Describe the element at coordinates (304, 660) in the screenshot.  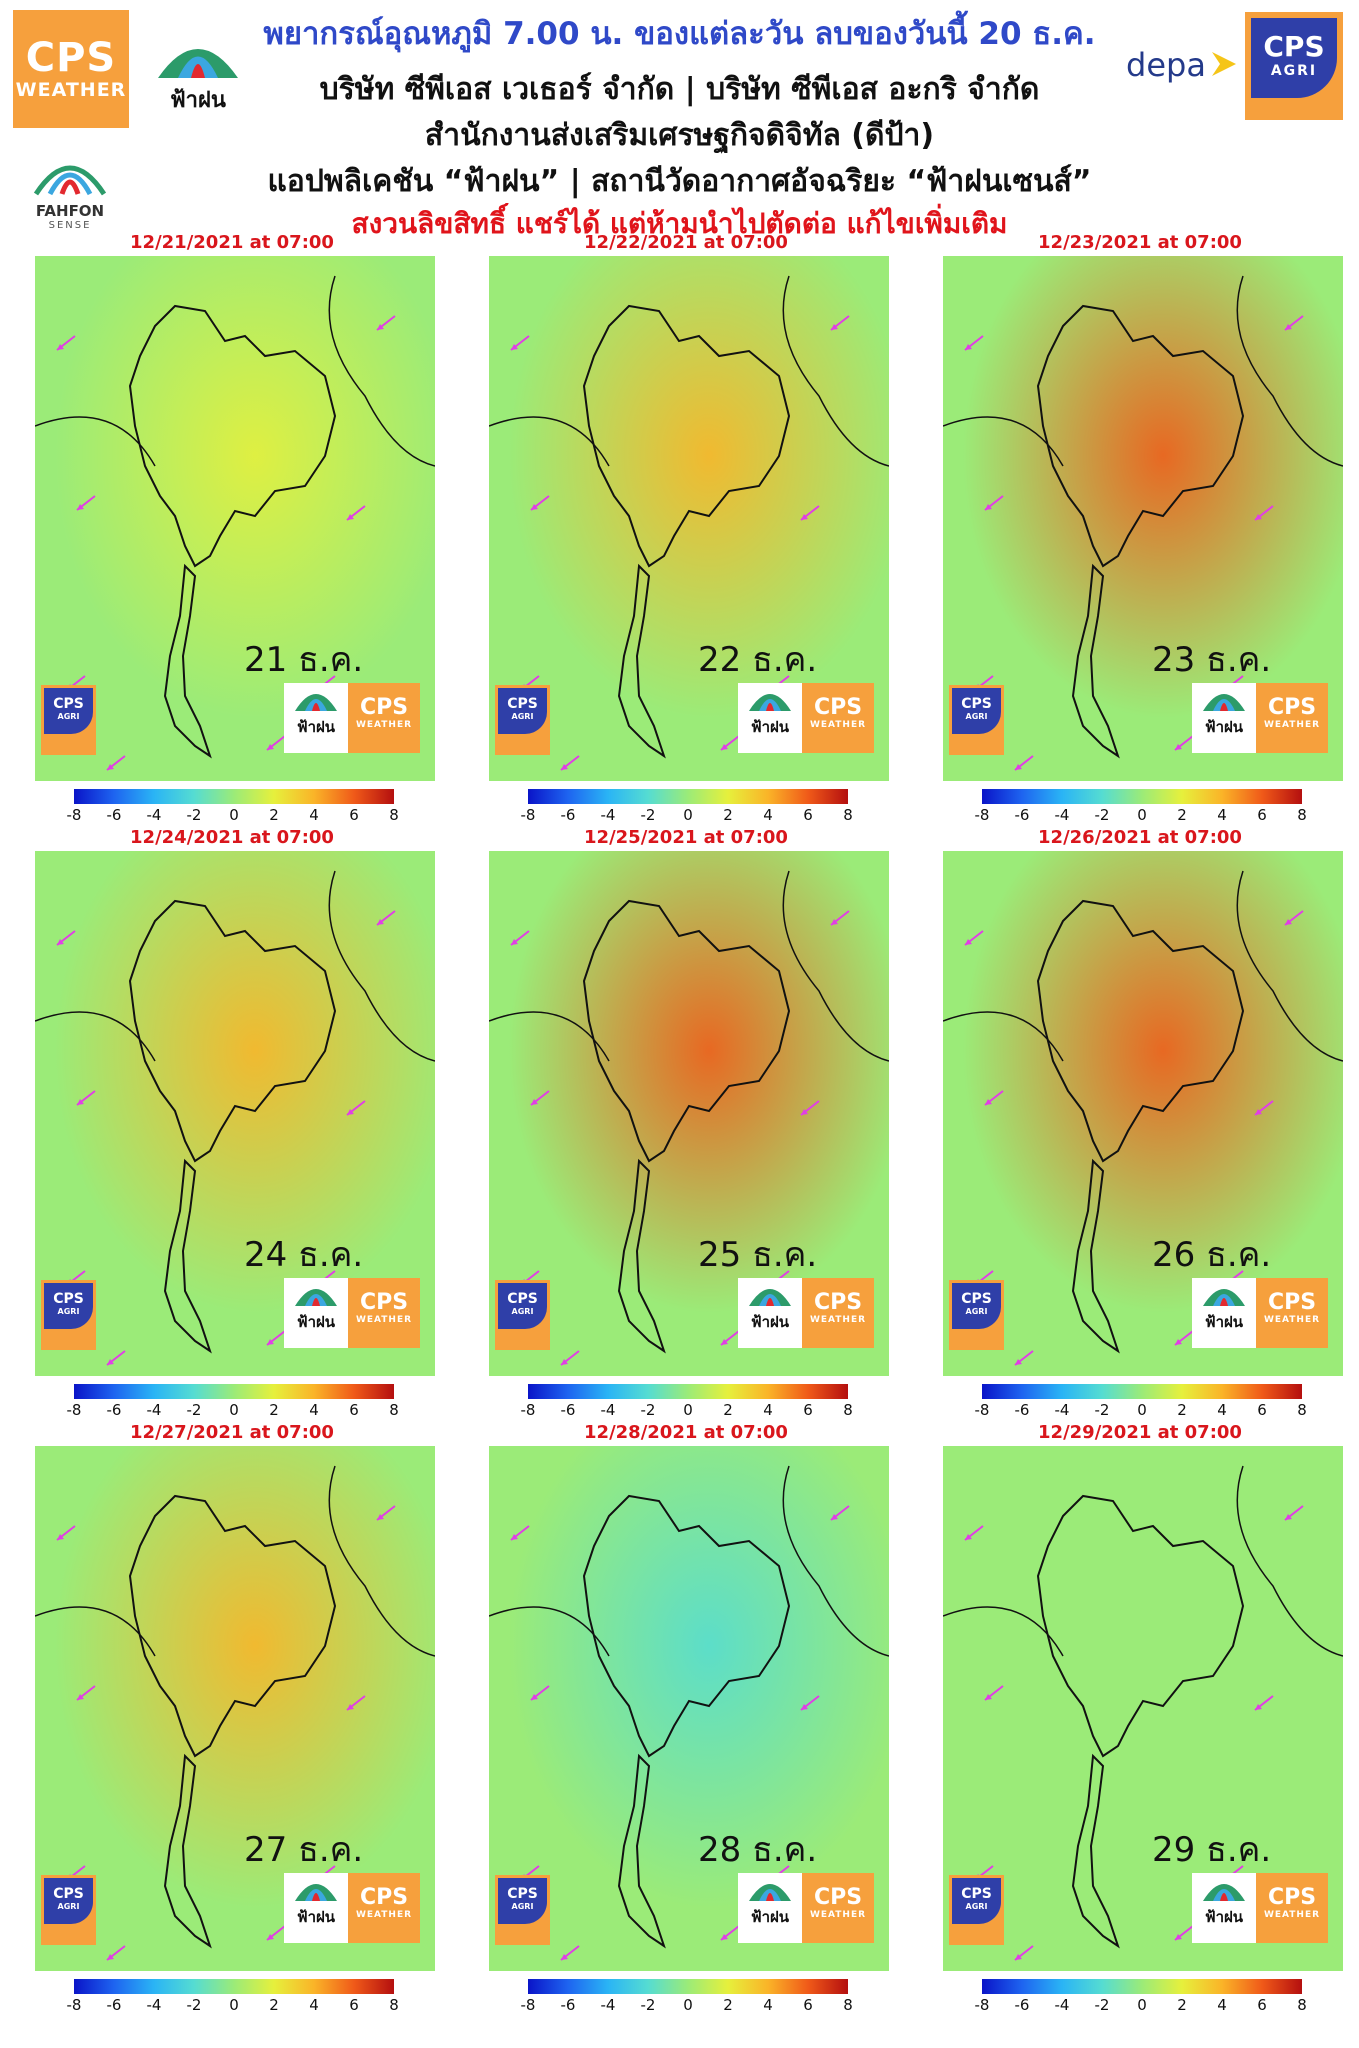
I see `day-label: 21 ธ.ค.` at that location.